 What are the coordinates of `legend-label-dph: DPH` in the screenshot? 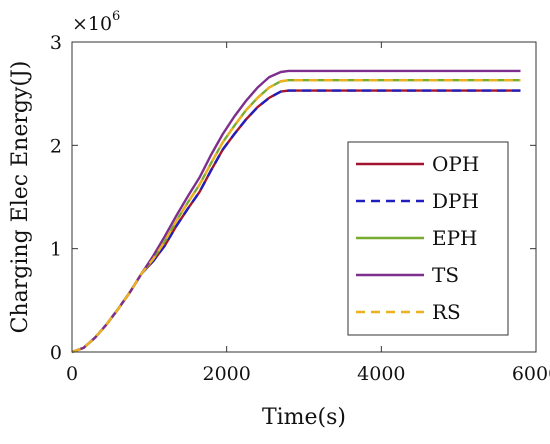 It's located at (455, 201).